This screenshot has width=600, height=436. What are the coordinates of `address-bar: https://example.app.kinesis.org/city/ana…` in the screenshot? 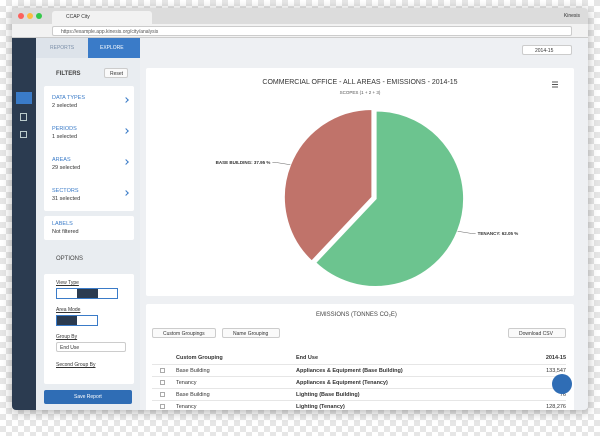 It's located at (300, 31).